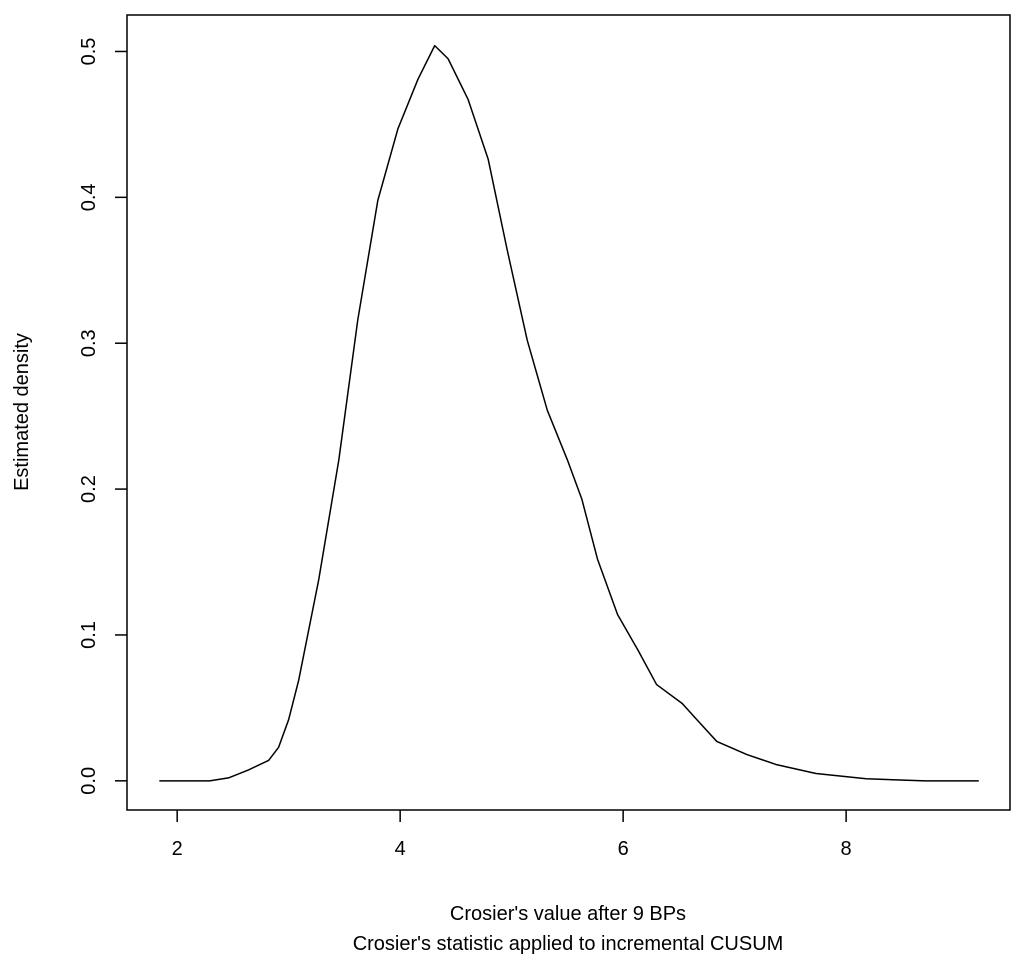  I want to click on y-tick-label: 0.5, so click(89, 52).